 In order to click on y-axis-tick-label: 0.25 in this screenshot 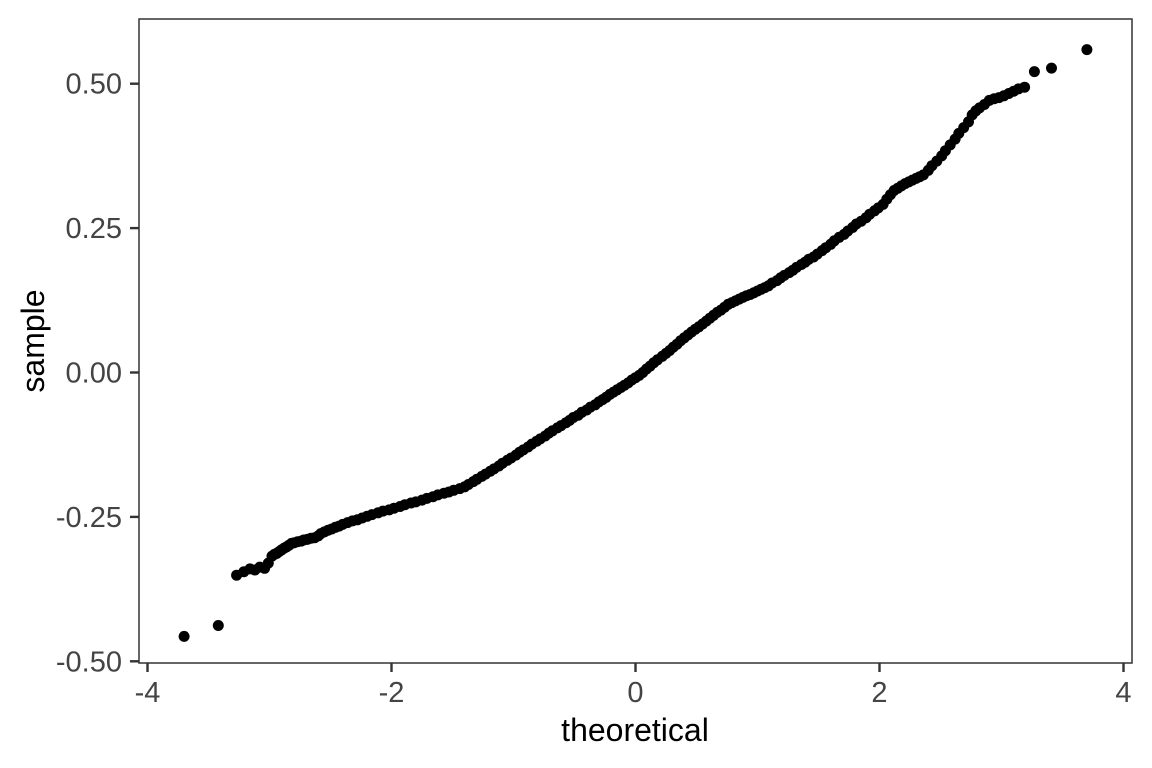, I will do `click(94, 229)`.